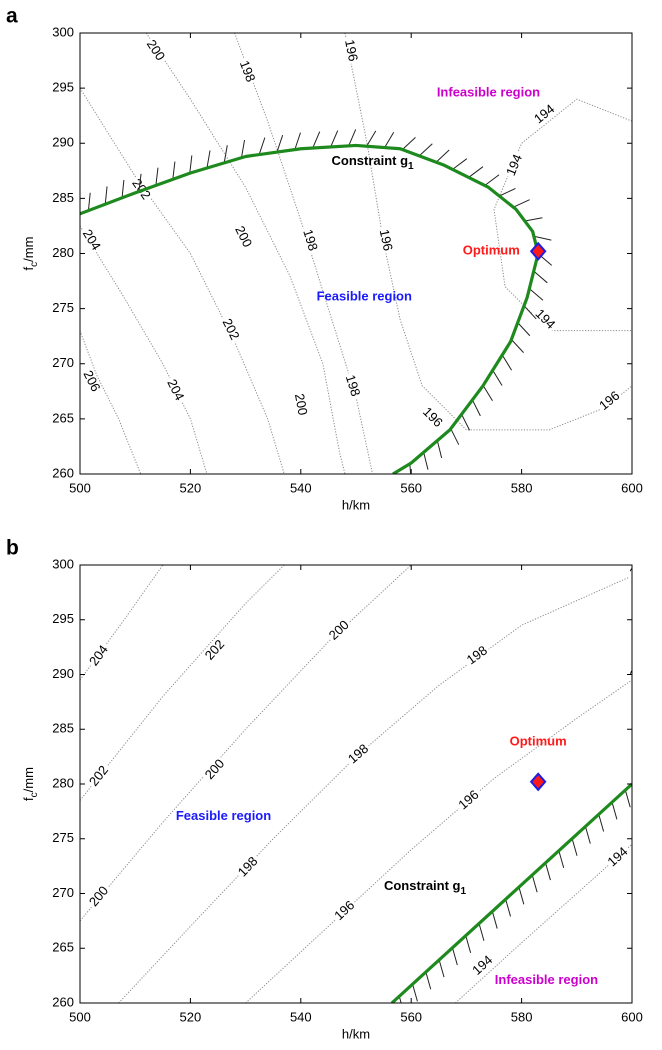 This screenshot has height=1050, width=662. Describe the element at coordinates (639, 670) in the screenshot. I see `contour-label: 196` at that location.